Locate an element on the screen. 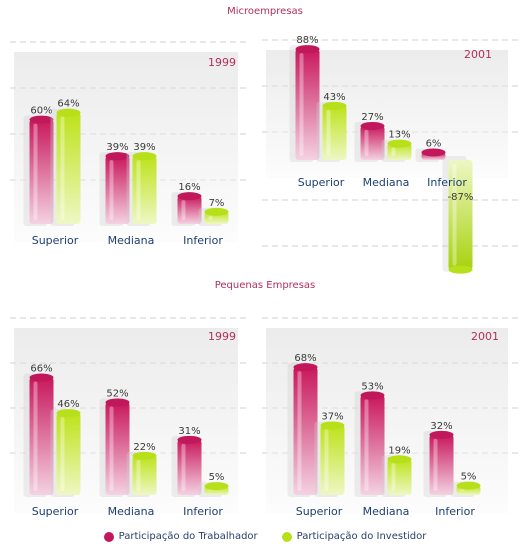 This screenshot has width=530, height=556. legend-label-investidor: Participação do Investidor is located at coordinates (361, 536).